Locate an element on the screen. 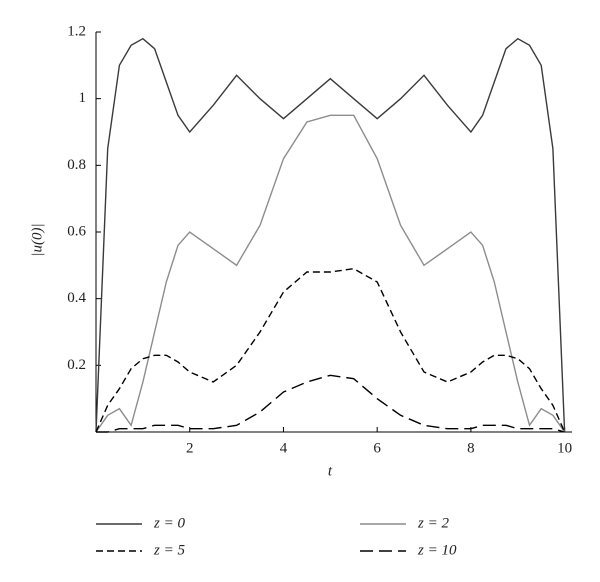 Image resolution: width=600 pixels, height=582 pixels. y-tick-label: 1.2 is located at coordinates (76, 31).